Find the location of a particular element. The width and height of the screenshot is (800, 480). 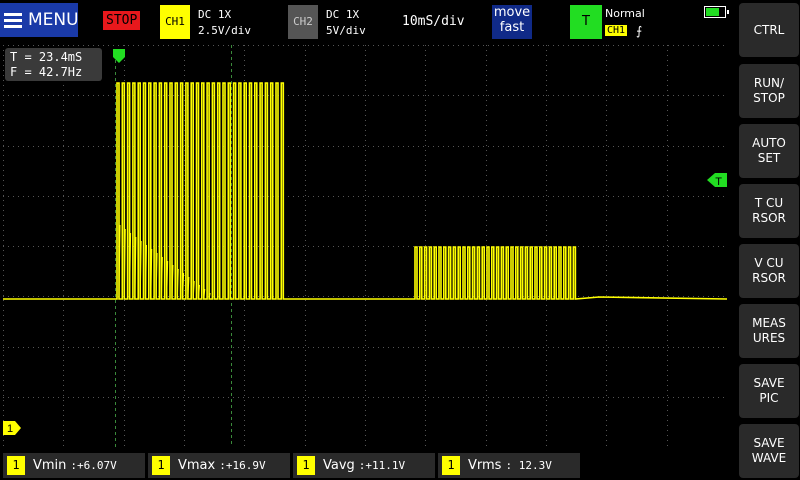

ch1-tag: CH1 is located at coordinates (175, 22).